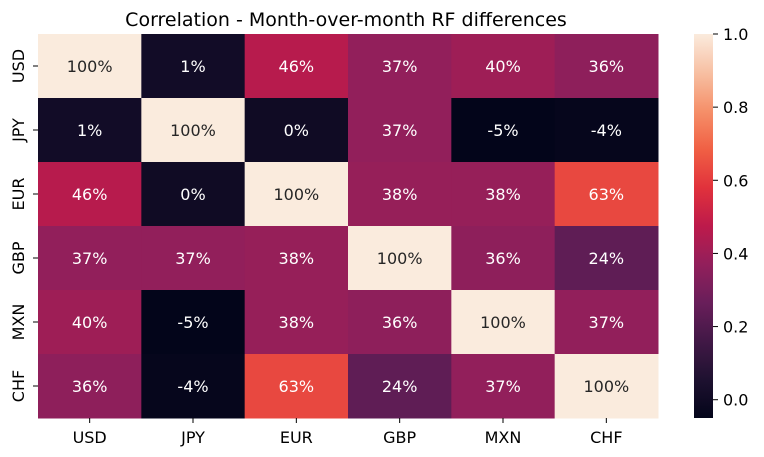  What do you see at coordinates (18, 66) in the screenshot?
I see `y-tick-label-usd: USD` at bounding box center [18, 66].